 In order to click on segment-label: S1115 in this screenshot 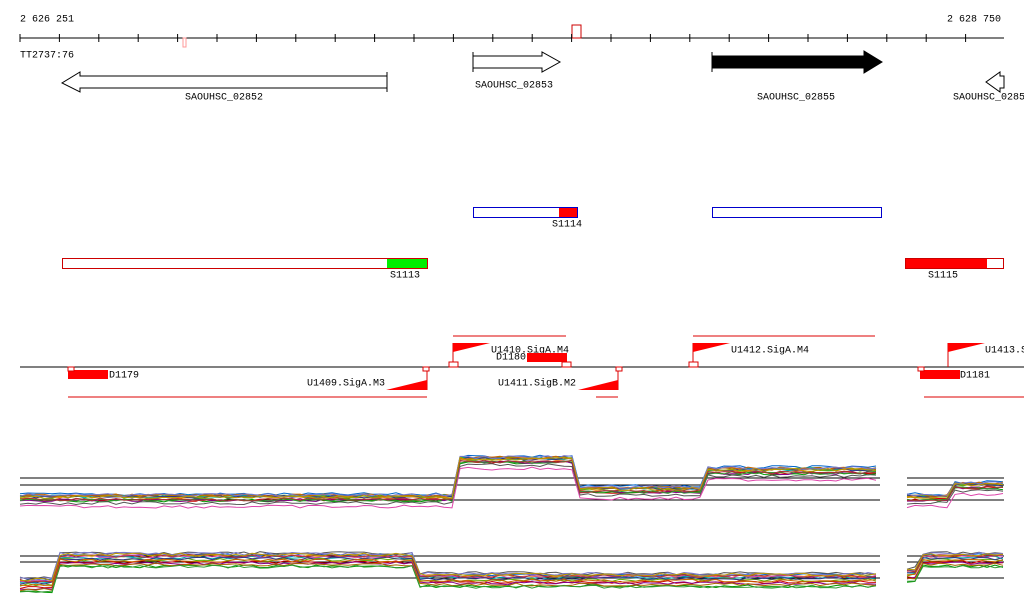, I will do `click(943, 276)`.